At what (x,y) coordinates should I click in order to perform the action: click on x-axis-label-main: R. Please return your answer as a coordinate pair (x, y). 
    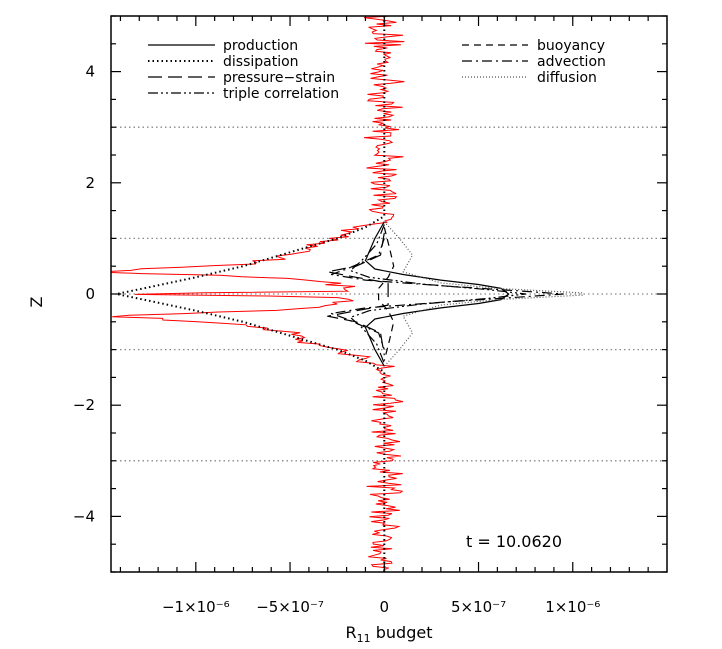
    Looking at the image, I should click on (351, 632).